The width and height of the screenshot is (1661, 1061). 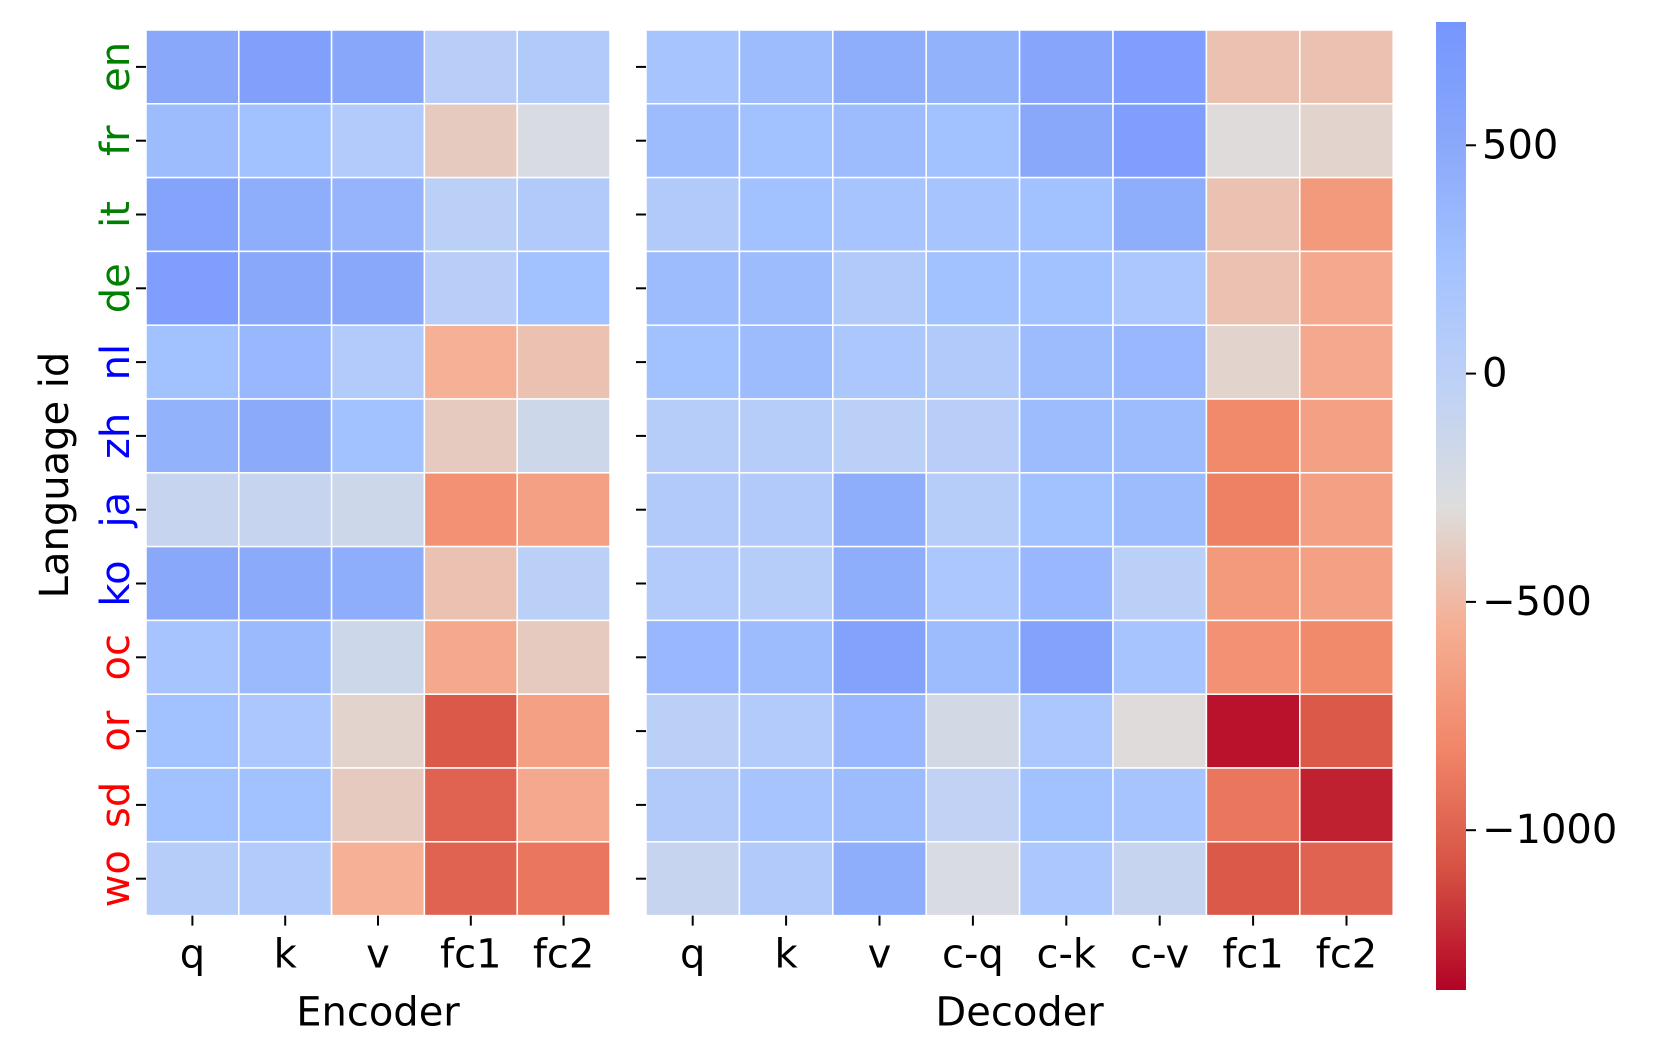 I want to click on heatmap-cell-decoder-sd-c-q, so click(x=973, y=805).